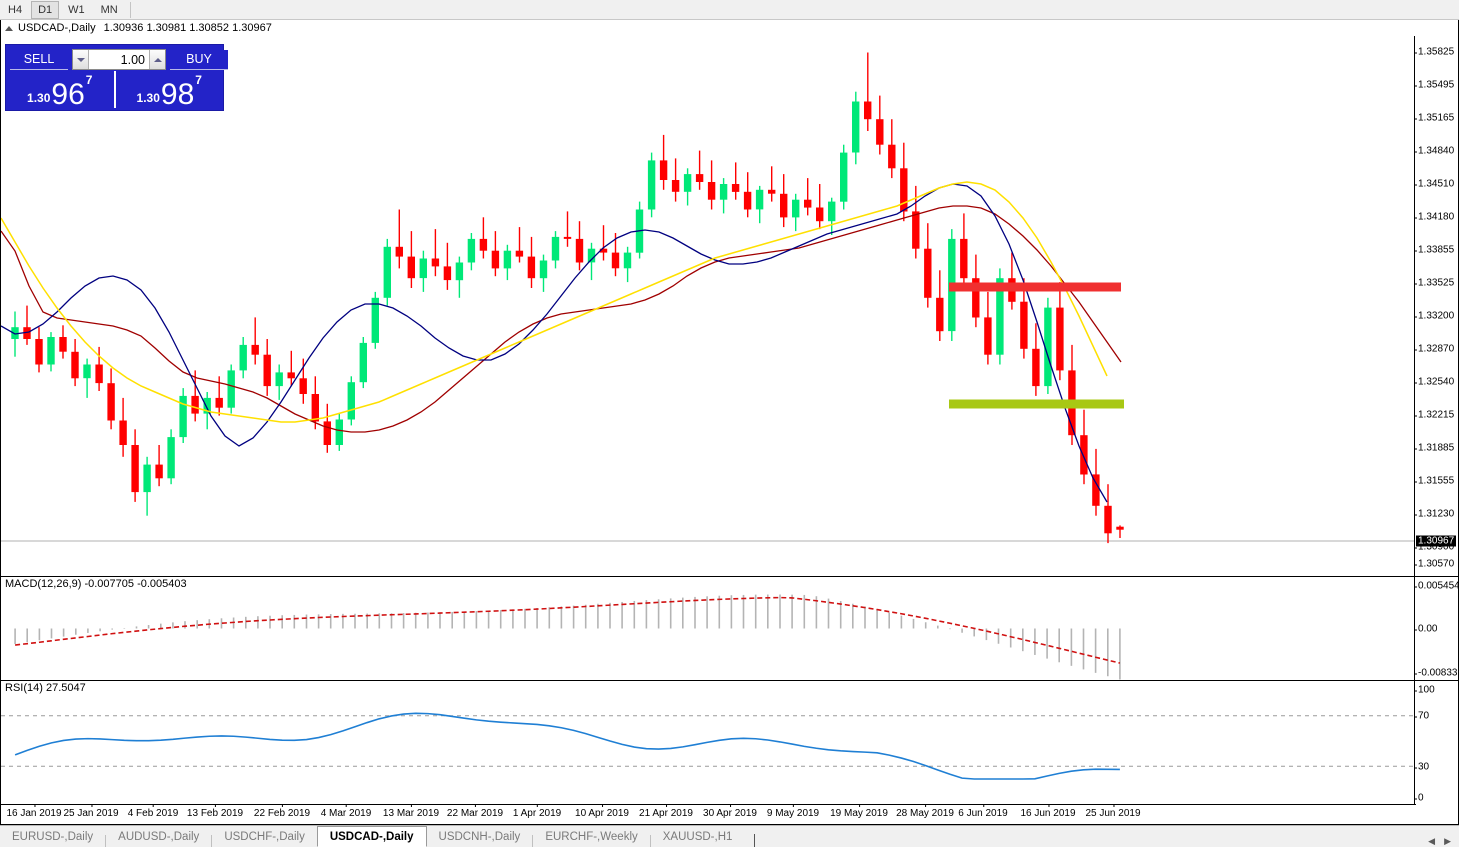 The height and width of the screenshot is (847, 1459). Describe the element at coordinates (34, 811) in the screenshot. I see `time-label: 16 Jan 2019` at that location.